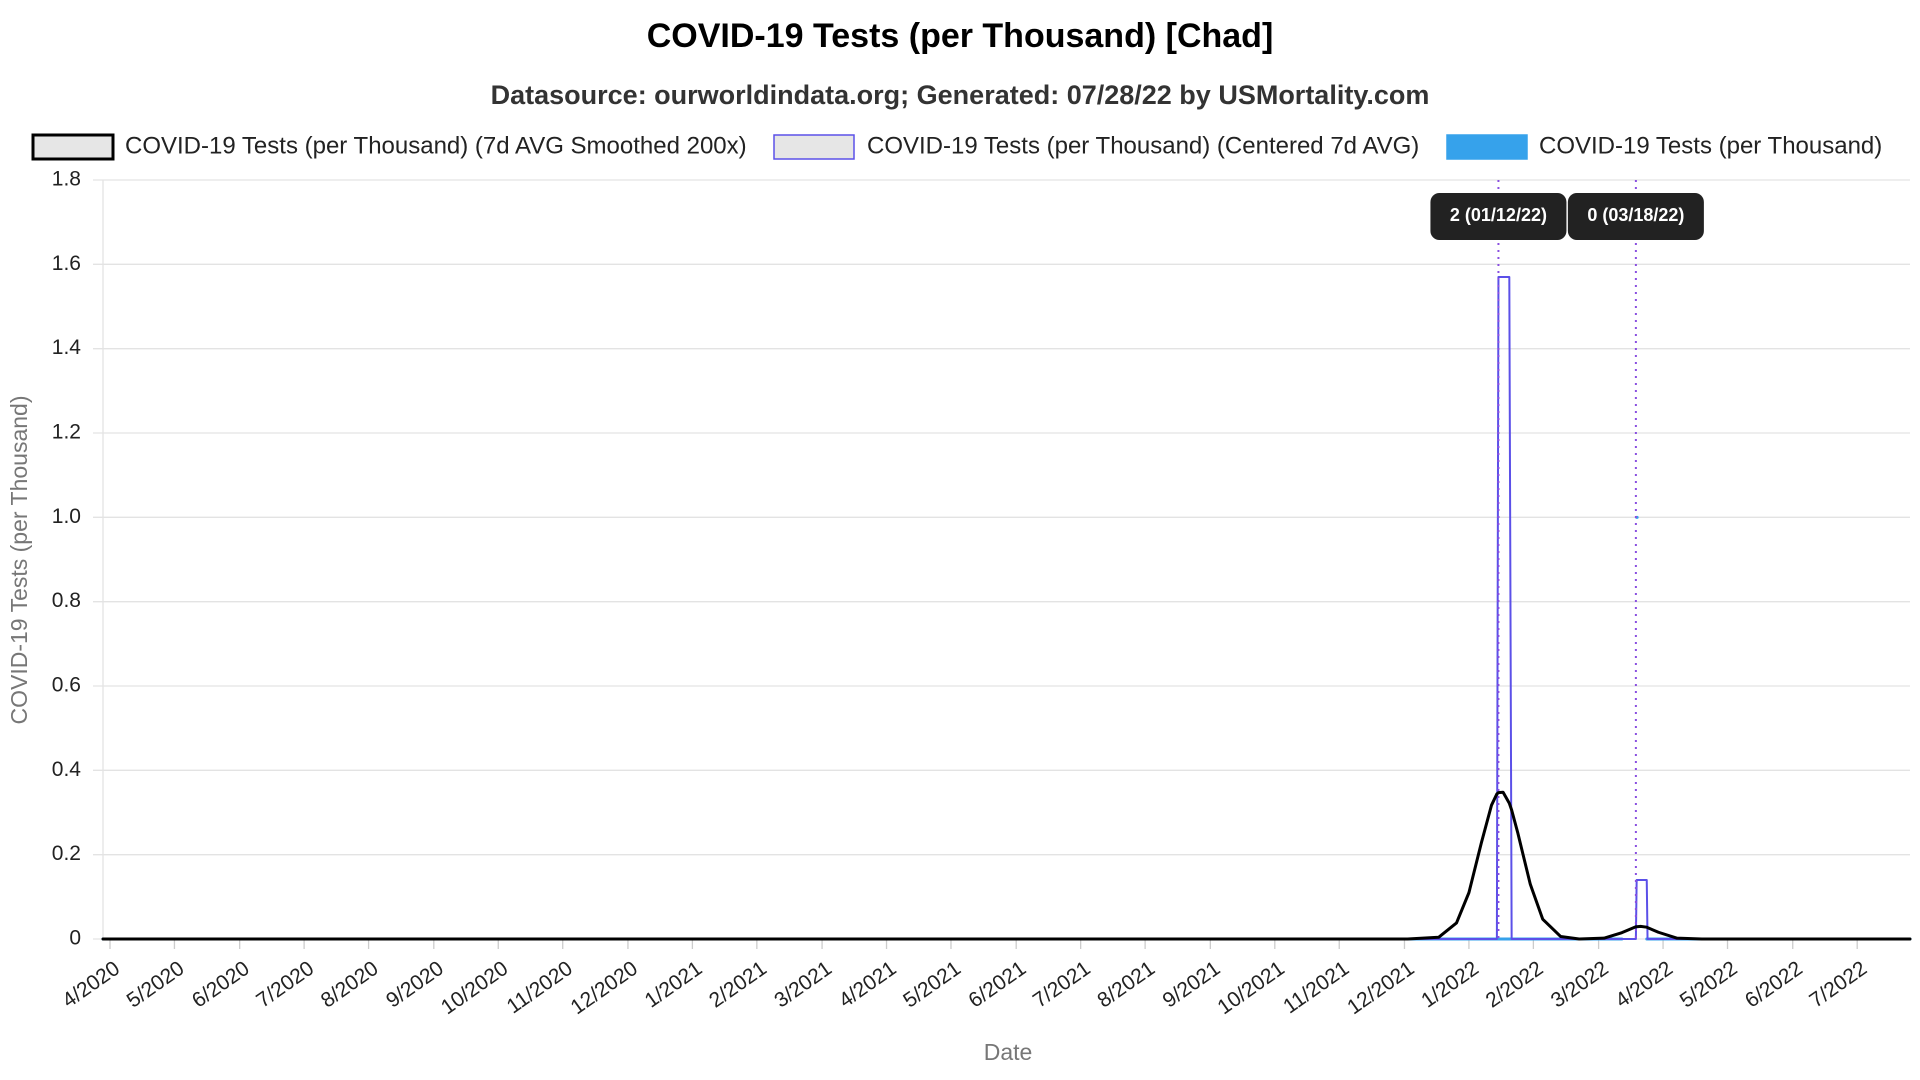 The image size is (1920, 1080). What do you see at coordinates (604, 988) in the screenshot?
I see `x-tick-label: 12/2020` at bounding box center [604, 988].